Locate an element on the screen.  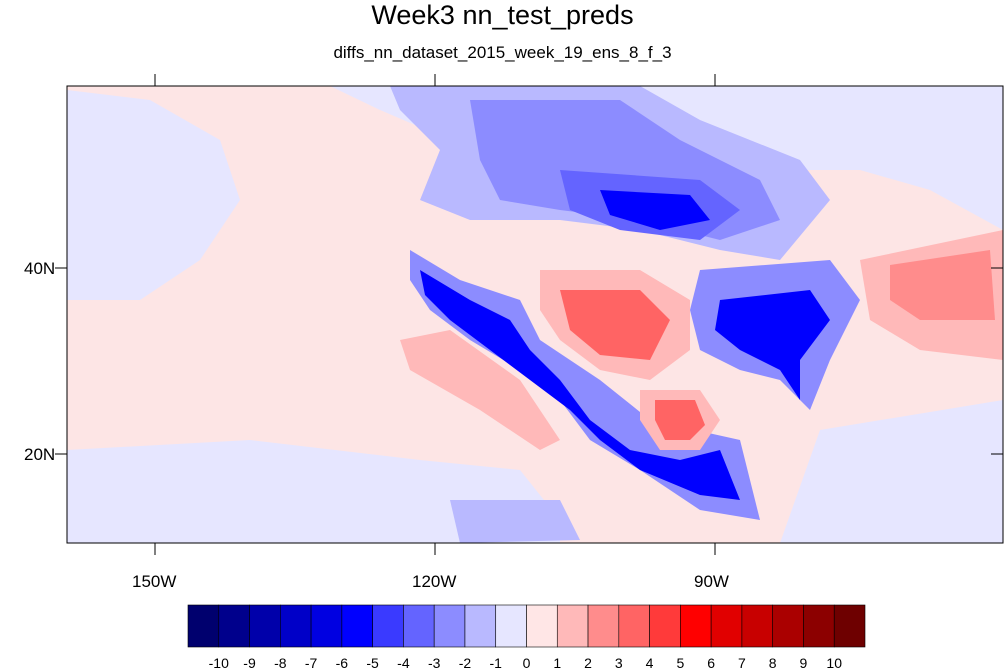
colorbar-label: -8 is located at coordinates (280, 663).